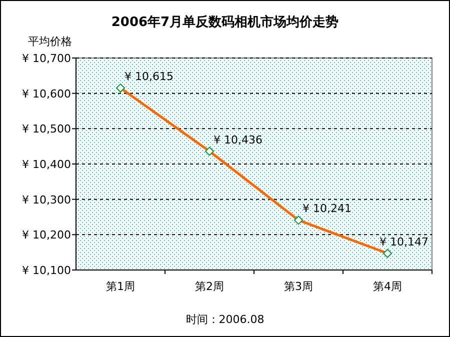 Image resolution: width=450 pixels, height=337 pixels. Describe the element at coordinates (327, 209) in the screenshot. I see `data-label: ¥ 10,241` at that location.